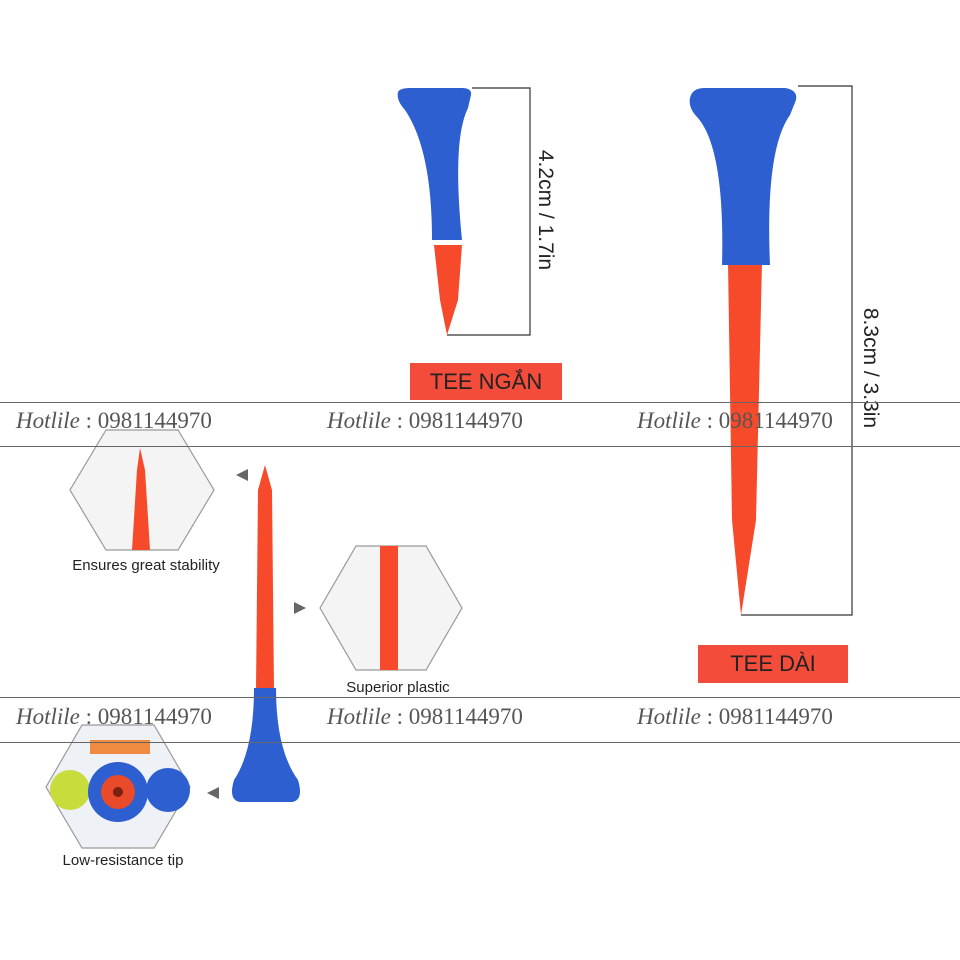 The width and height of the screenshot is (960, 960). I want to click on feature-plastic-hexagon, so click(391, 608).